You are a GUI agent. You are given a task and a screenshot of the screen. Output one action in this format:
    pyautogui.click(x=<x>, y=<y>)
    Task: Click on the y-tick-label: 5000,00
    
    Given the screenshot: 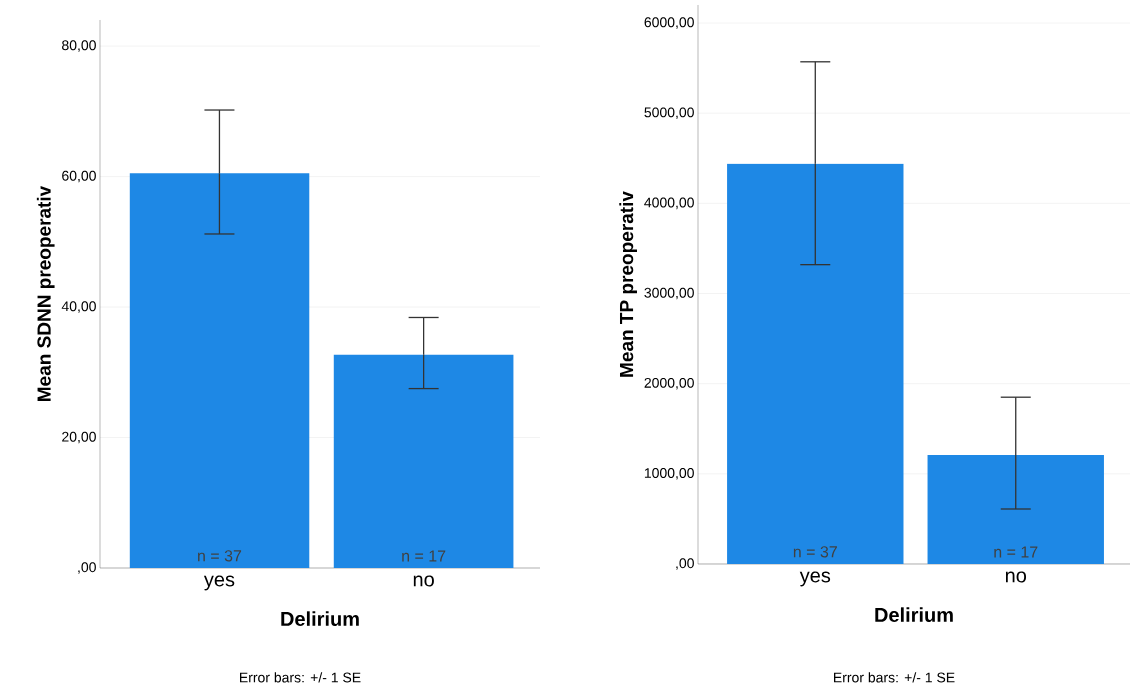 What is the action you would take?
    pyautogui.click(x=669, y=113)
    